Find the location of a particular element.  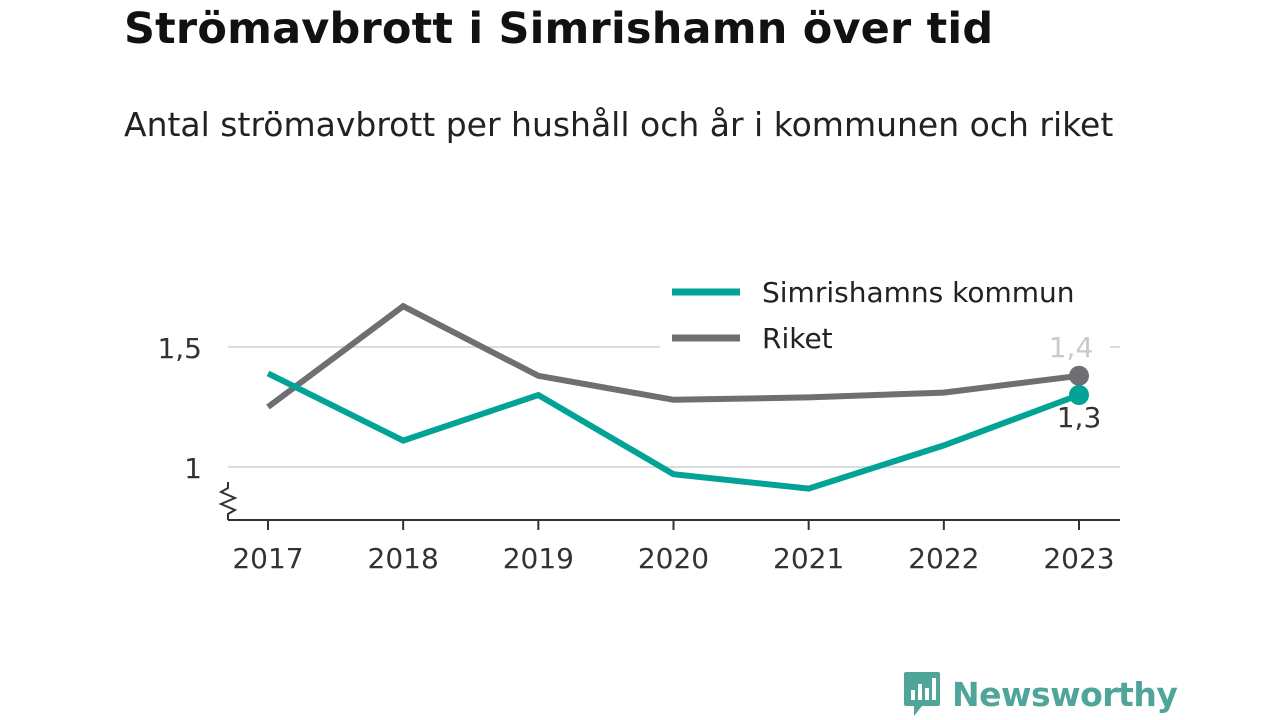

chart-title: Strömavbrott i Simrishamn över tid is located at coordinates (559, 29).